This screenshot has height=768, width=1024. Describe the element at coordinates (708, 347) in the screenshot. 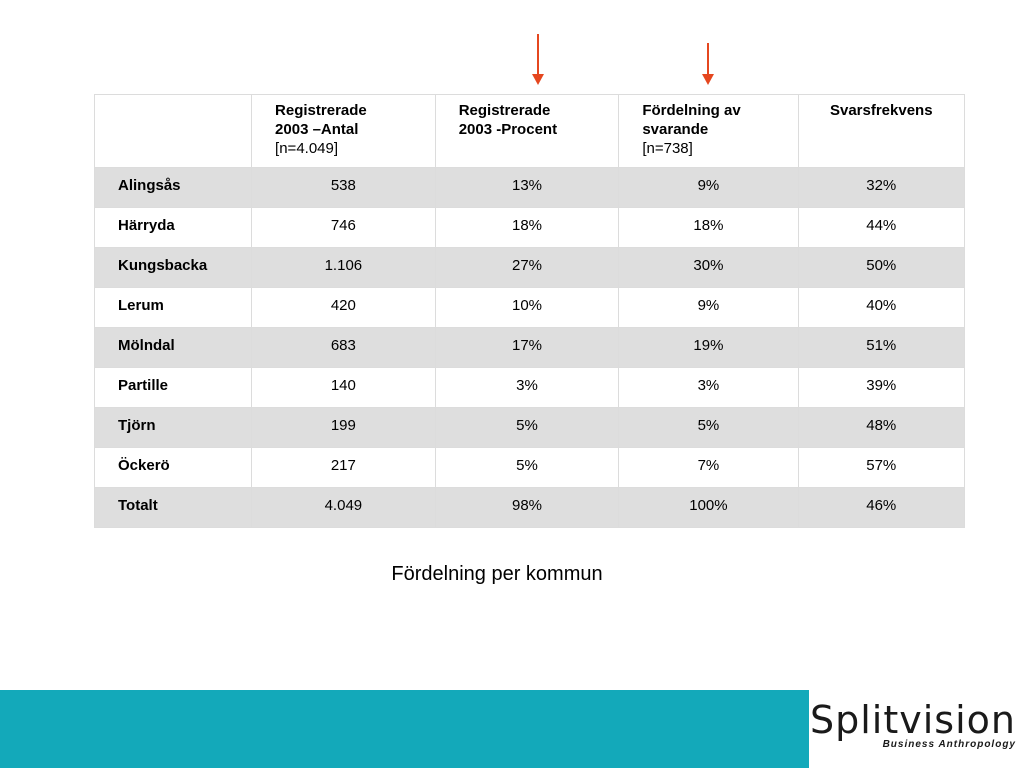

I see `cell-fordelning: 19%` at that location.